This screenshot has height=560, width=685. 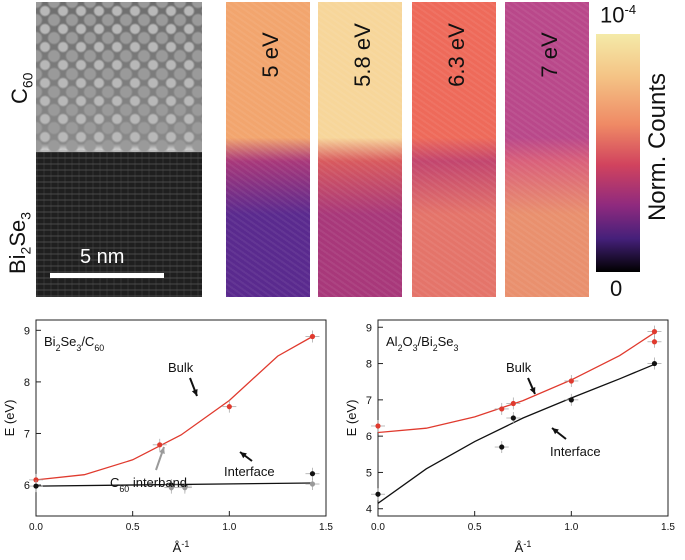 What do you see at coordinates (369, 473) in the screenshot?
I see `y-tick-label: 5` at bounding box center [369, 473].